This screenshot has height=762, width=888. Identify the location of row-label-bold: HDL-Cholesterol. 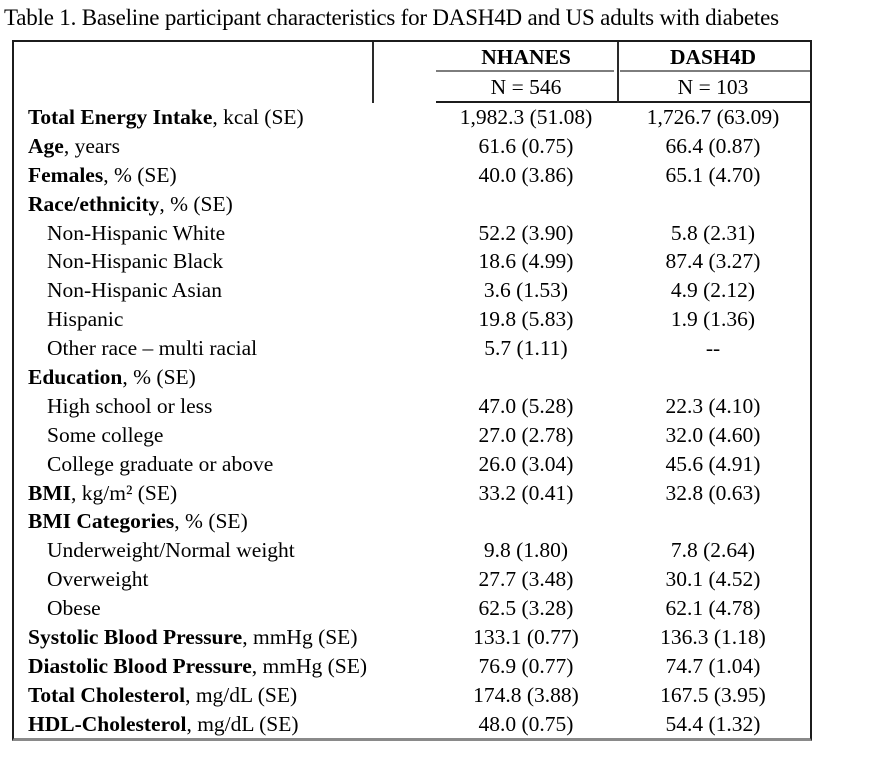
(107, 723).